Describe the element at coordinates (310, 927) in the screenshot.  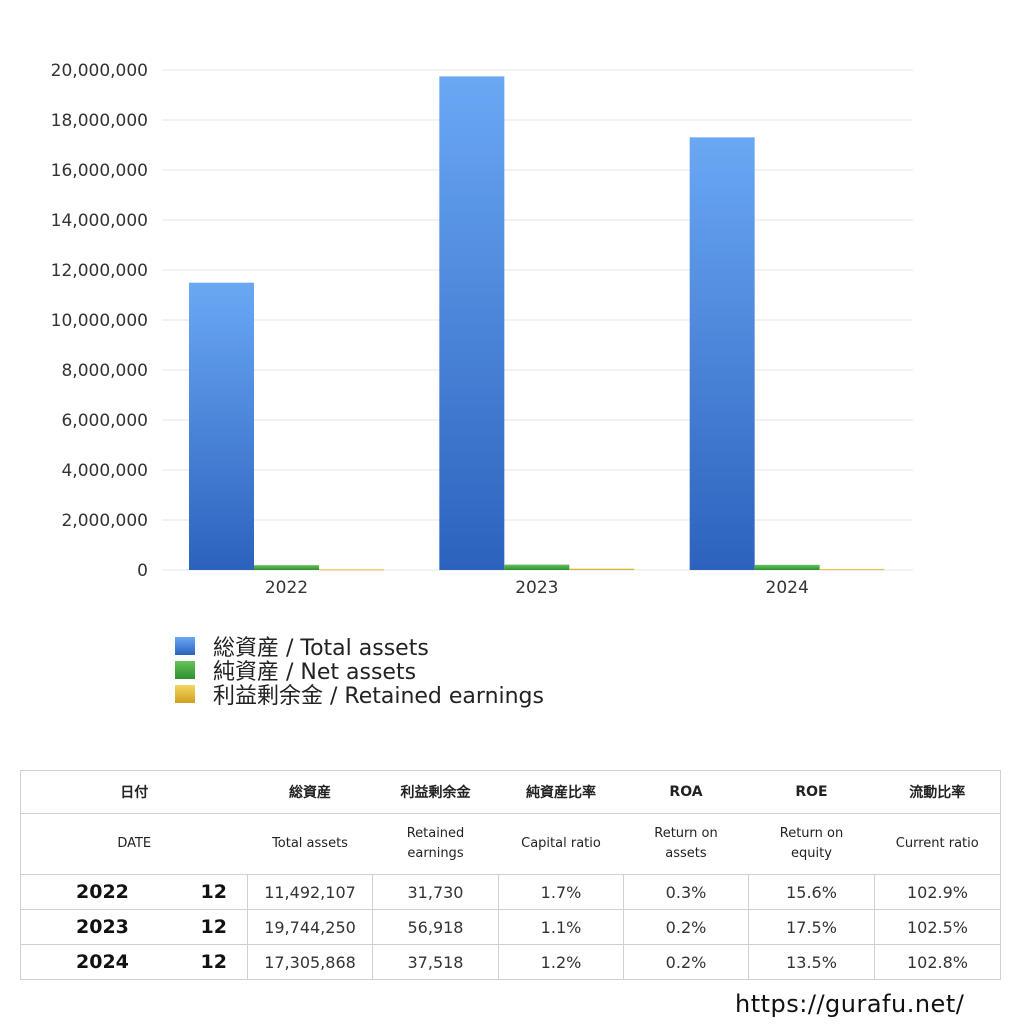
I see `cell-total-assets: 19,744,250` at that location.